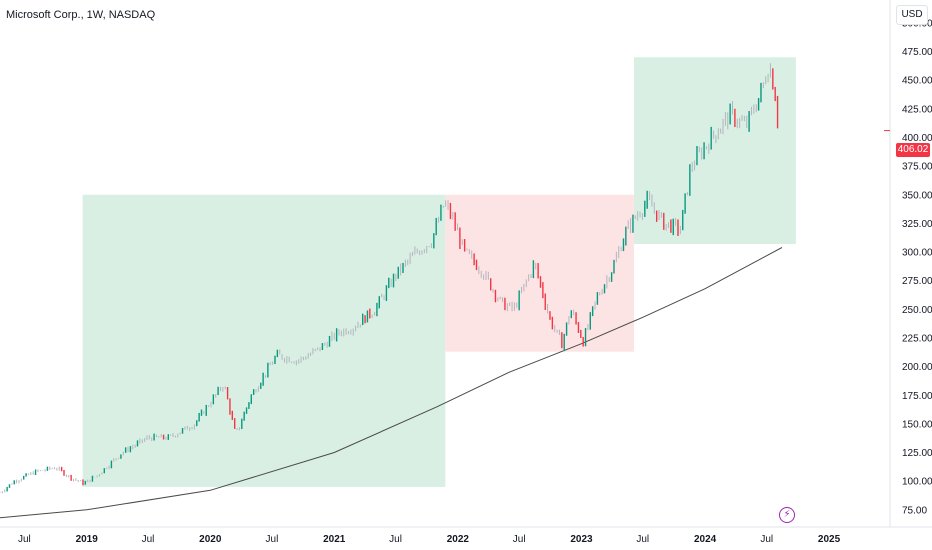 The height and width of the screenshot is (550, 932). Describe the element at coordinates (642, 539) in the screenshot. I see `x-tick-label-10: Jul` at that location.